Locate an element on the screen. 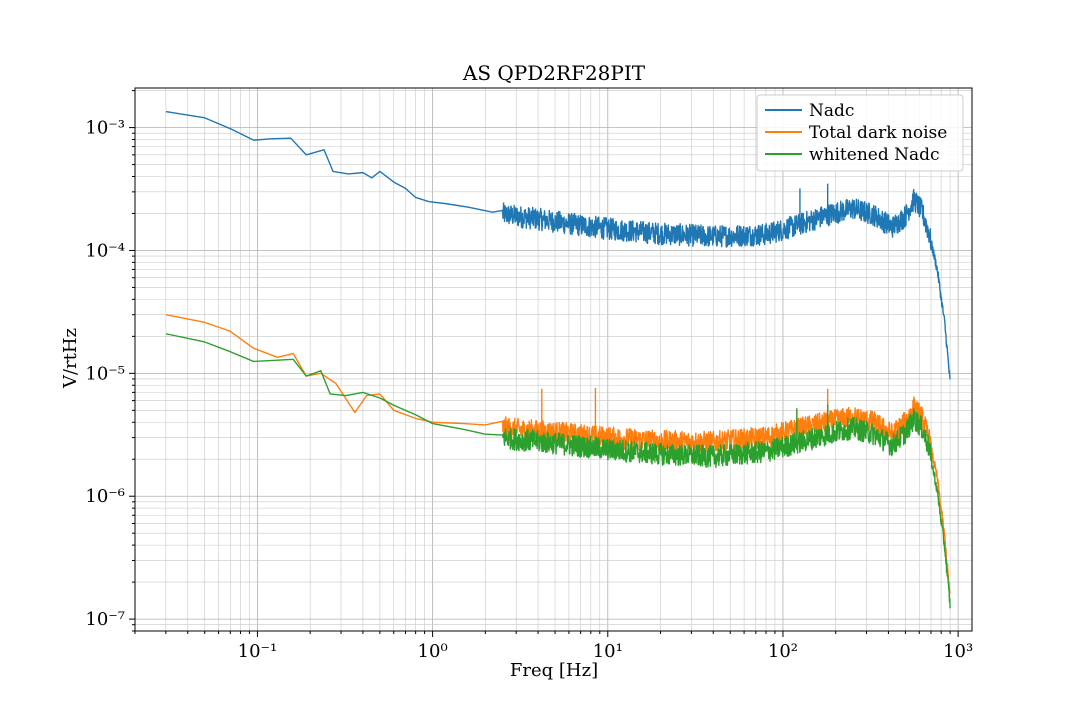 The height and width of the screenshot is (720, 1080). legend-box is located at coordinates (860, 133).